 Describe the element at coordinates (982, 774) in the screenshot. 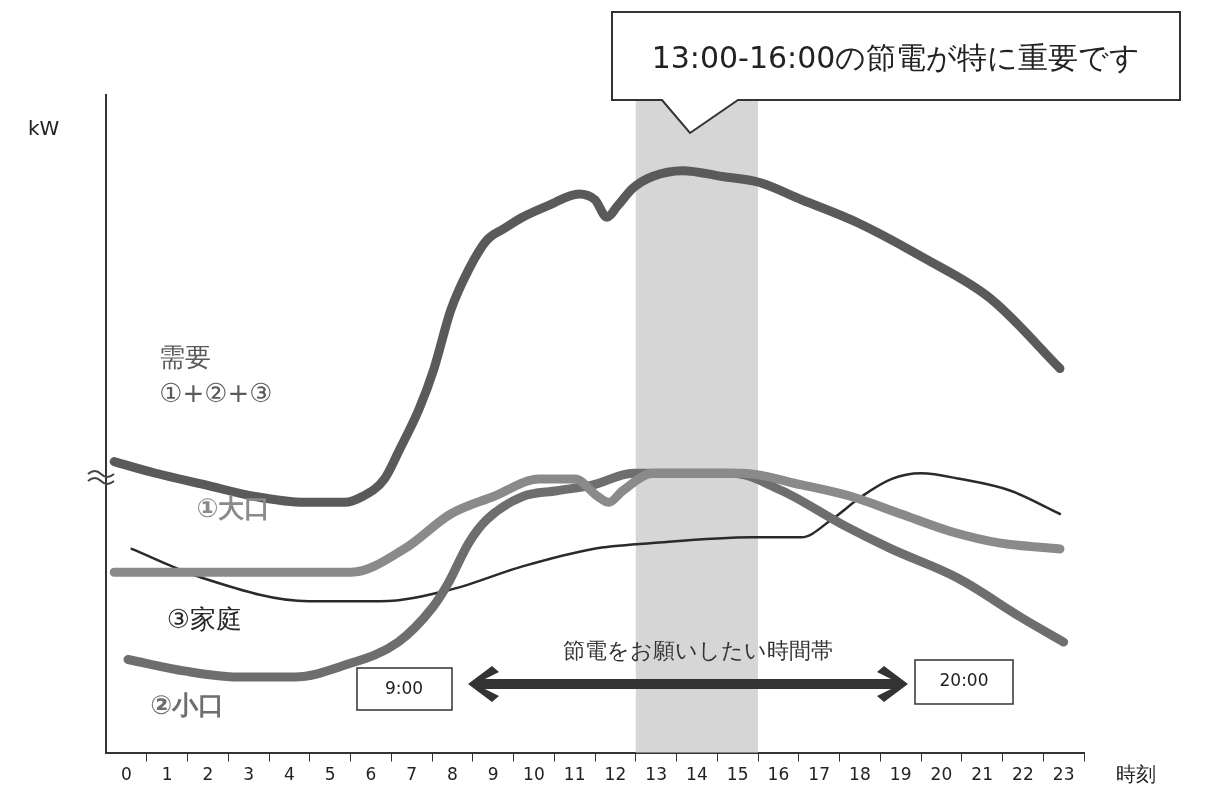

I see `x-tick-label: 21` at that location.